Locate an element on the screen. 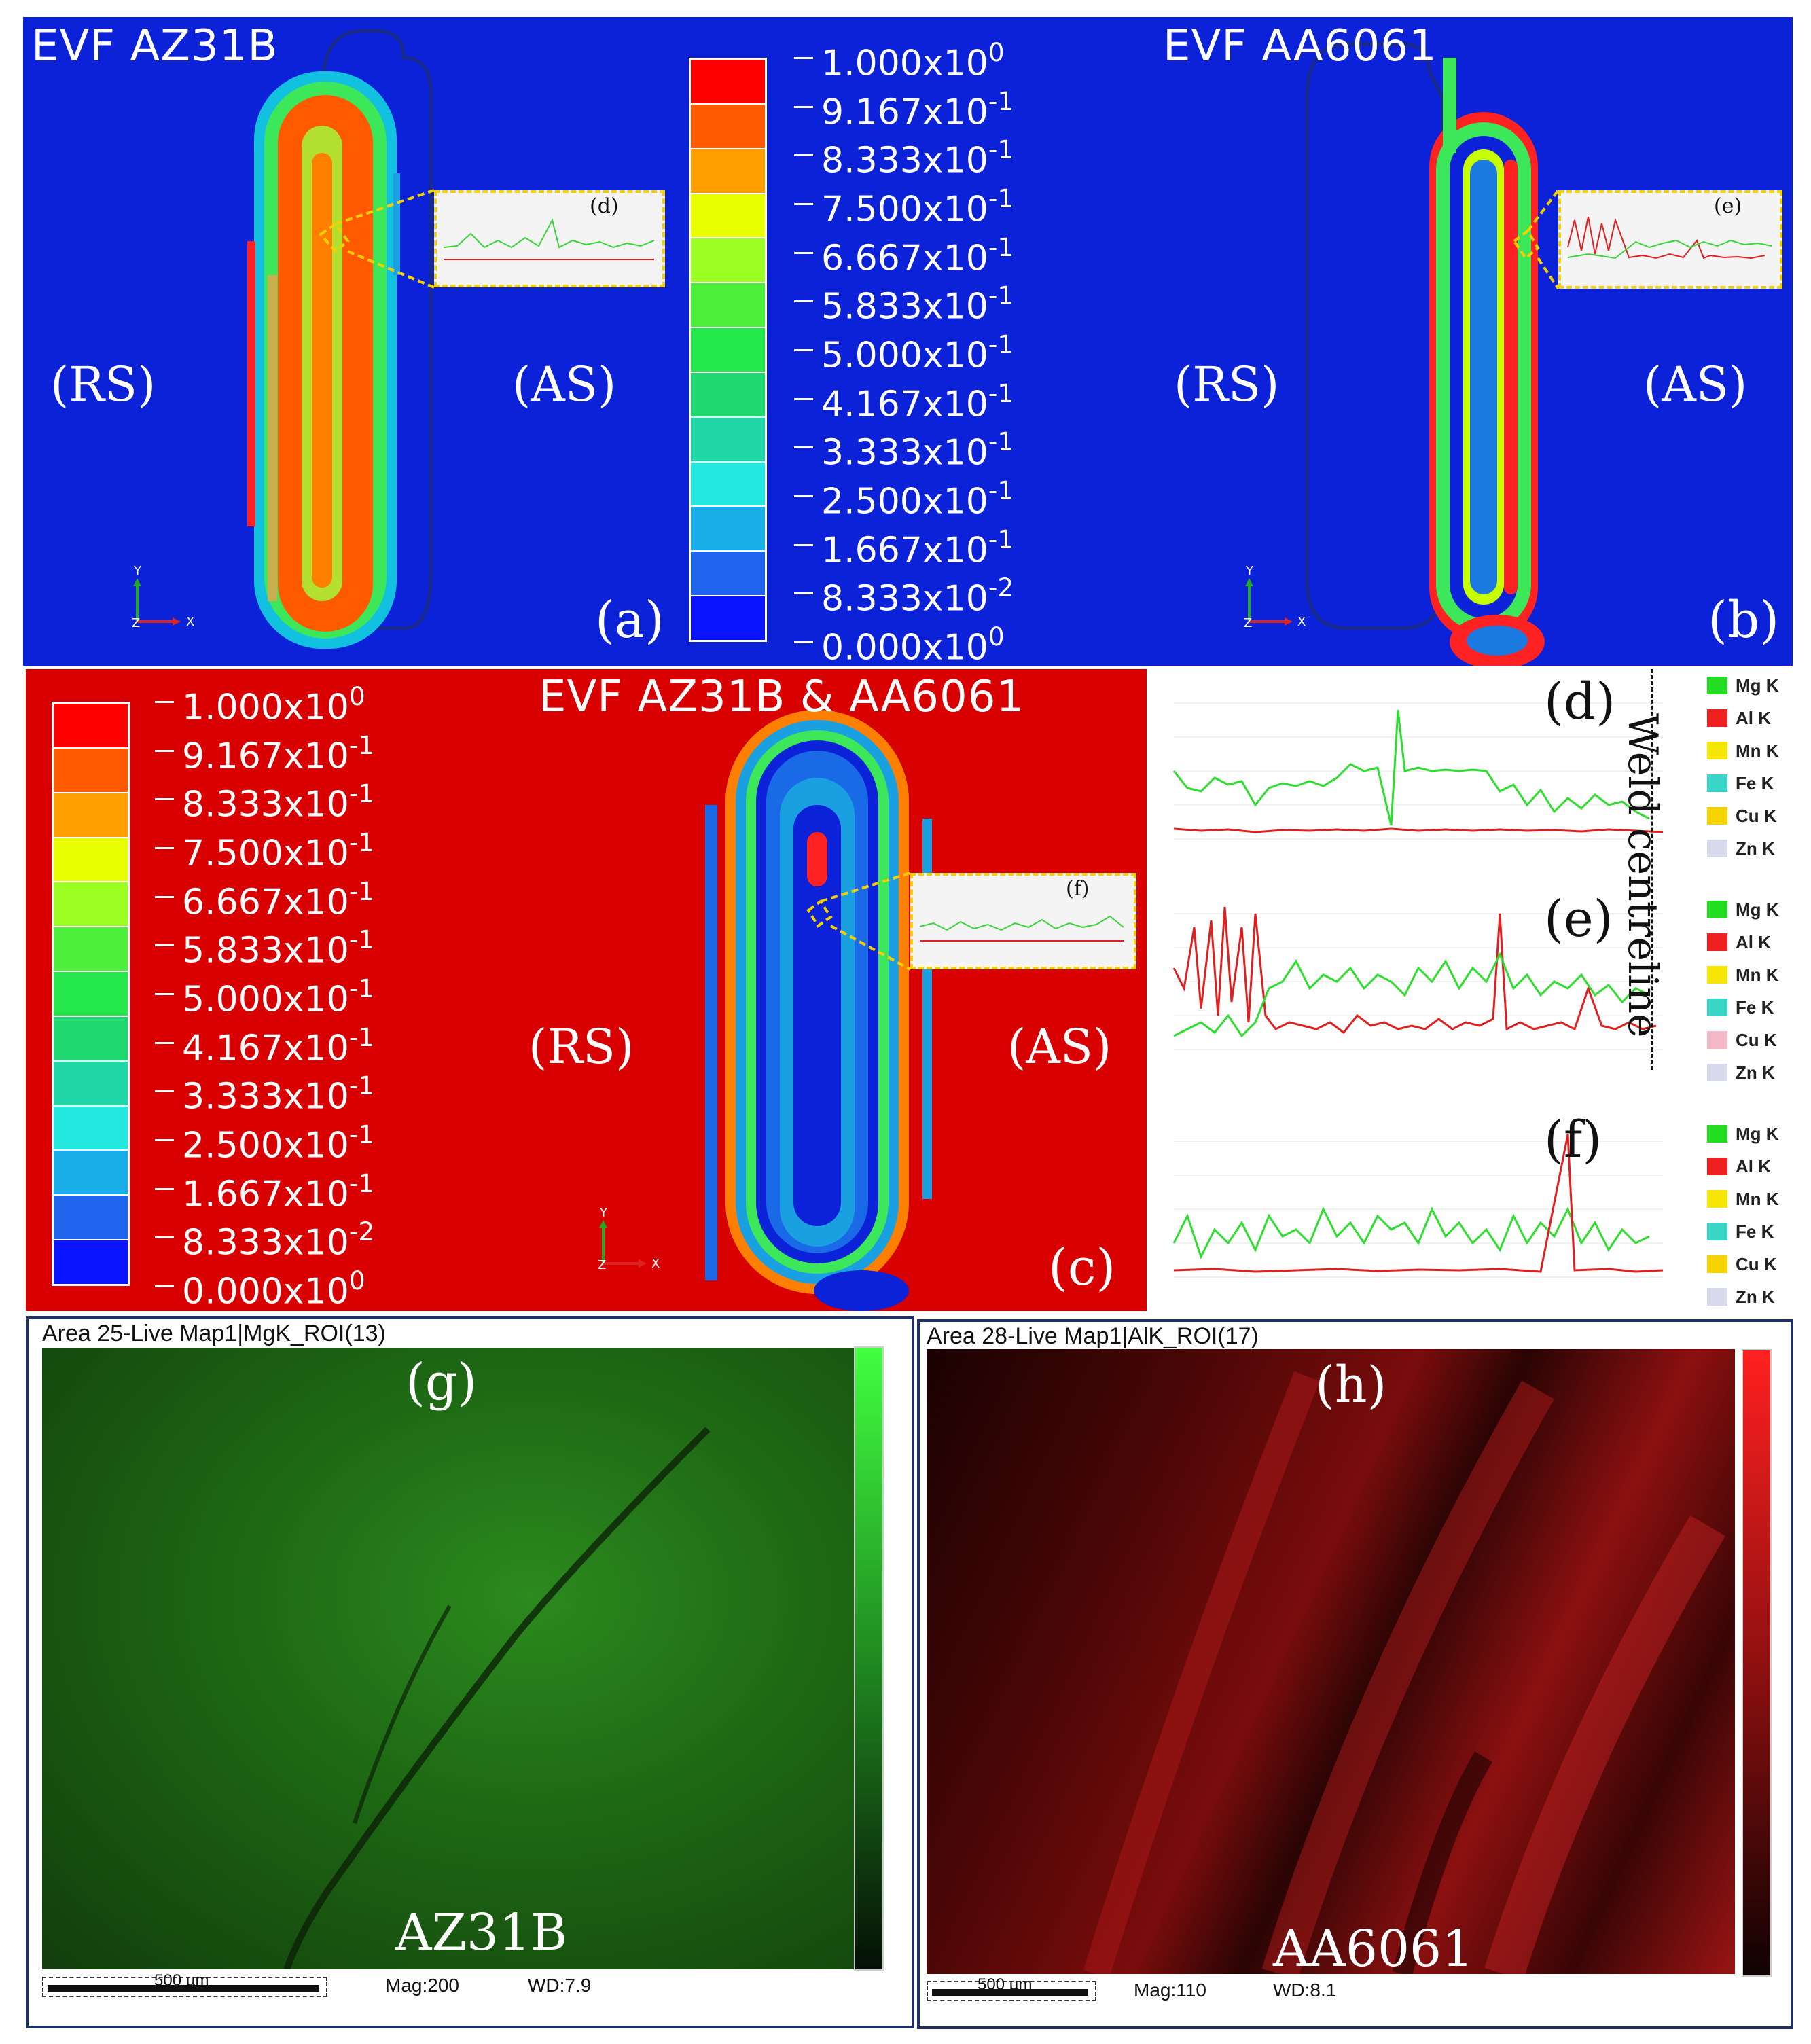  colorbar-tick-label: 4.167x10⁻¹ is located at coordinates (278, 1045).